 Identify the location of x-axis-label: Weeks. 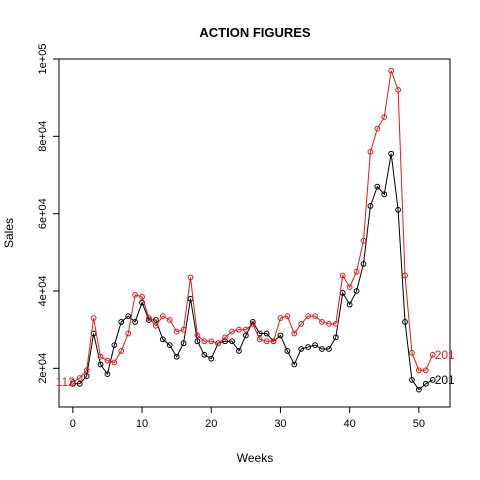
(255, 458).